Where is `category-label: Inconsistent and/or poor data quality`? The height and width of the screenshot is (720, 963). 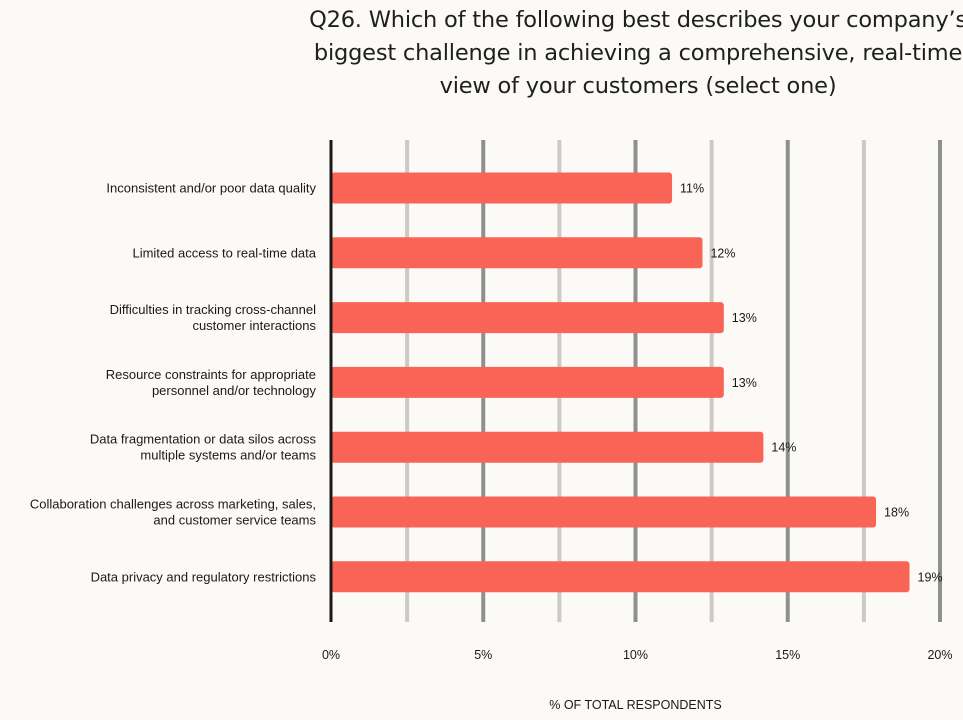
category-label: Inconsistent and/or poor data quality is located at coordinates (211, 188).